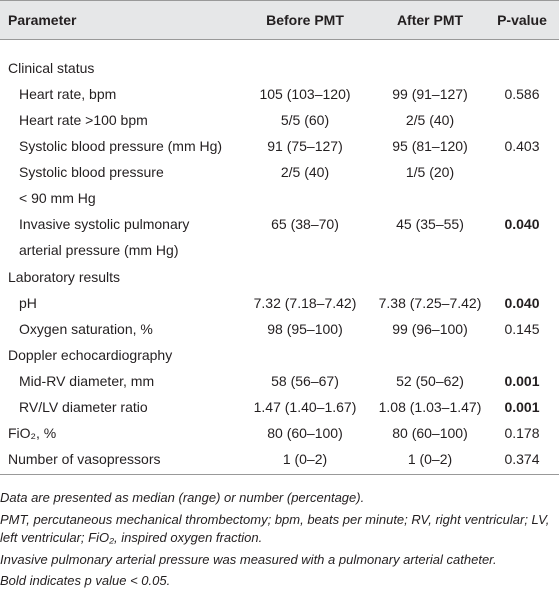  What do you see at coordinates (85, 580) in the screenshot?
I see `footnote: Bold indicates p value < 0.05.` at bounding box center [85, 580].